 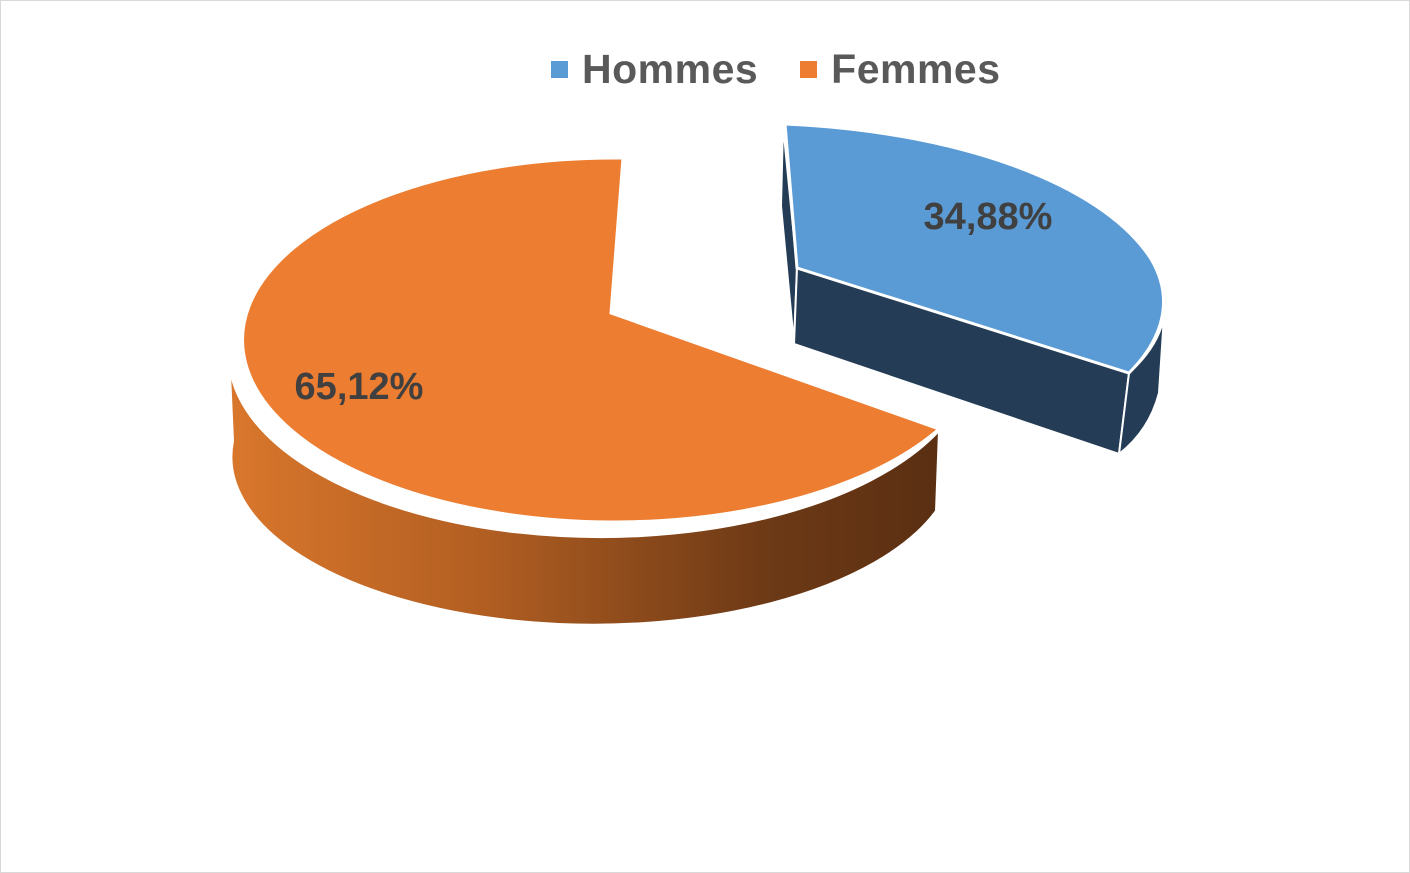 I want to click on data-label-hommes: 34,88%, so click(x=988, y=217).